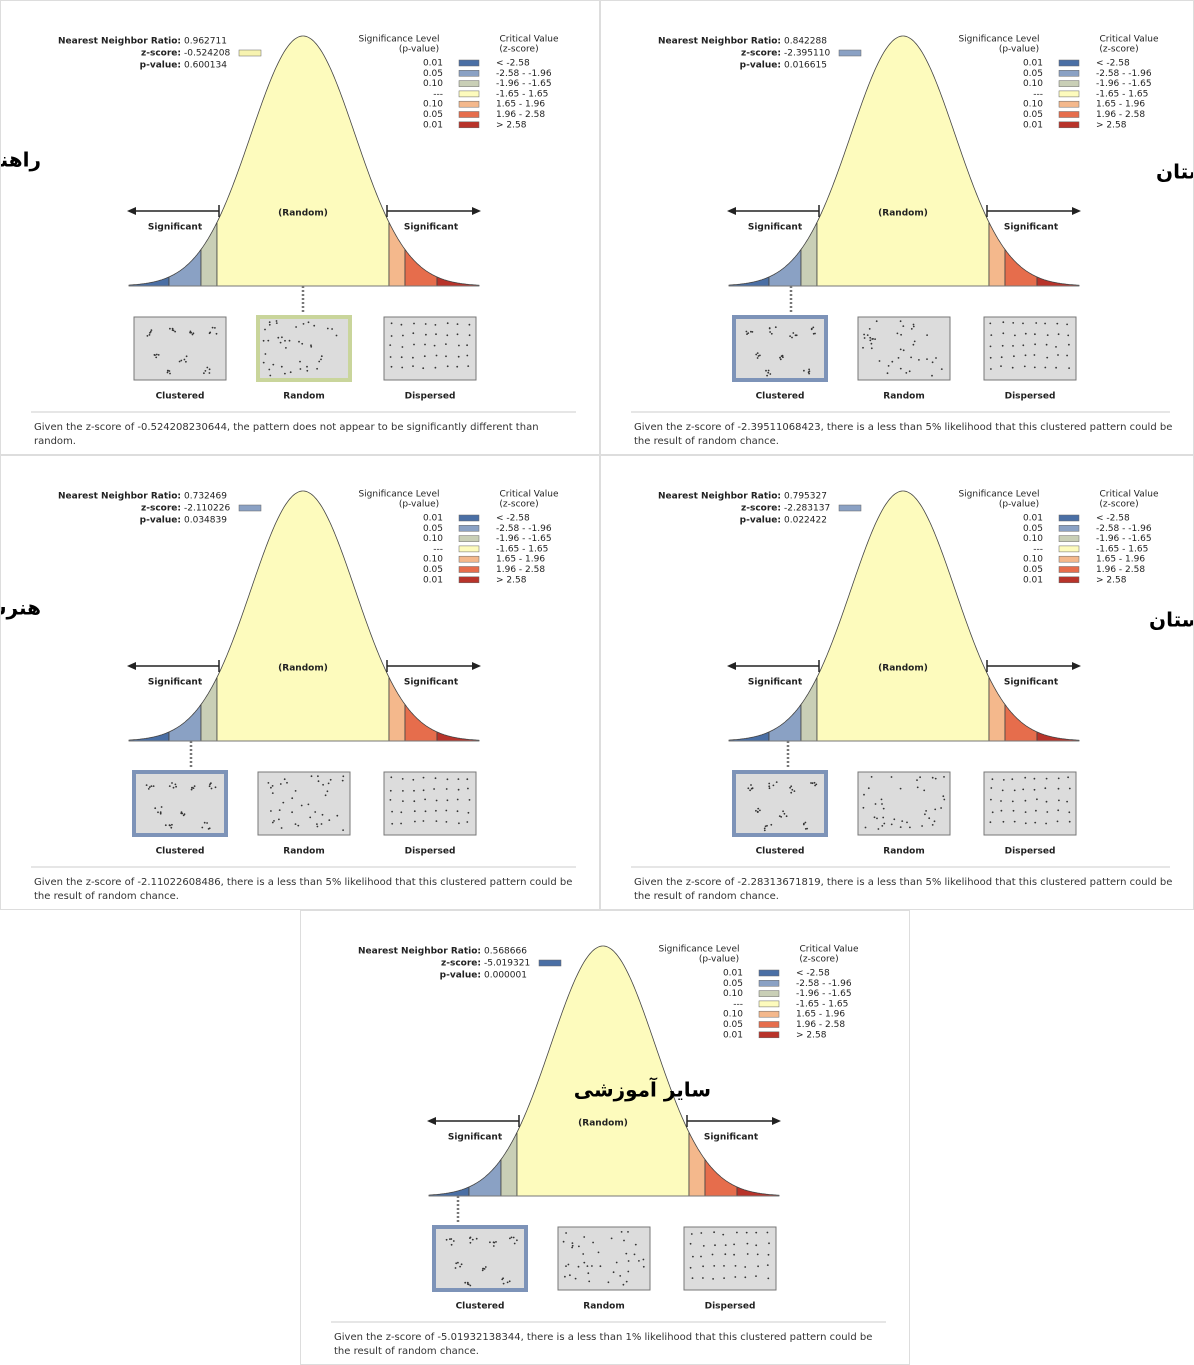 The height and width of the screenshot is (1365, 1194). Describe the element at coordinates (903, 214) in the screenshot. I see `random-label: (Random)` at that location.